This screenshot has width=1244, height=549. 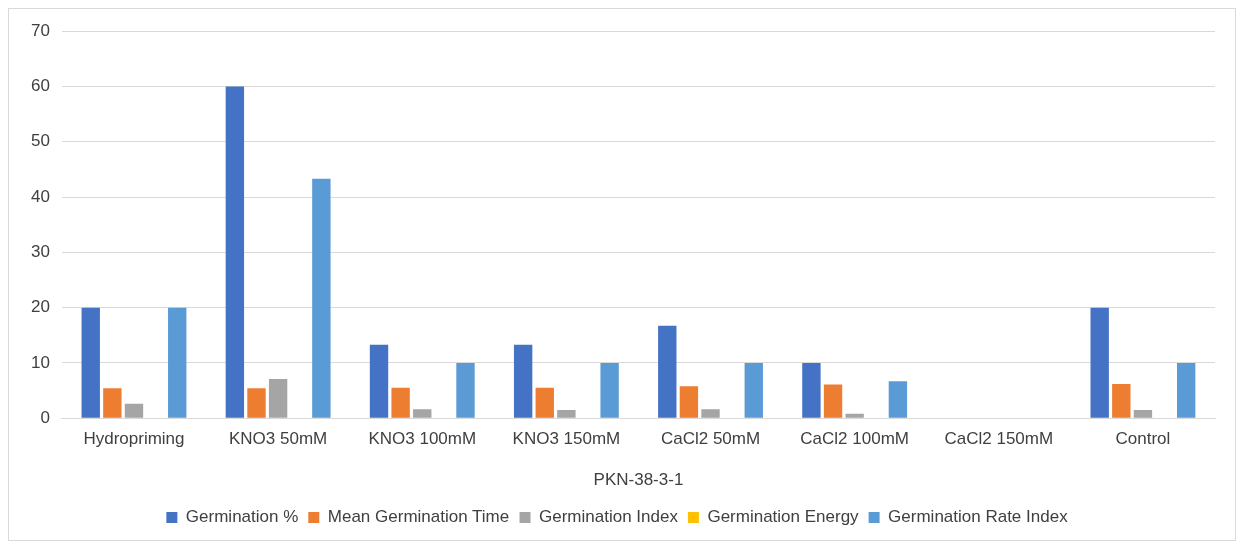 I want to click on legend-label: Germination Index, so click(x=609, y=517).